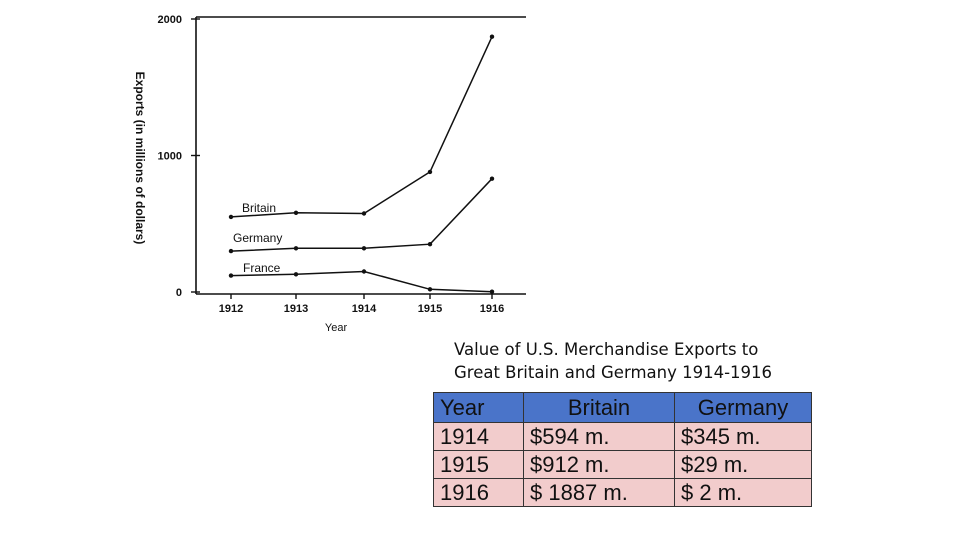 The image size is (960, 540). Describe the element at coordinates (259, 208) in the screenshot. I see `series-label-britain: Britain` at that location.